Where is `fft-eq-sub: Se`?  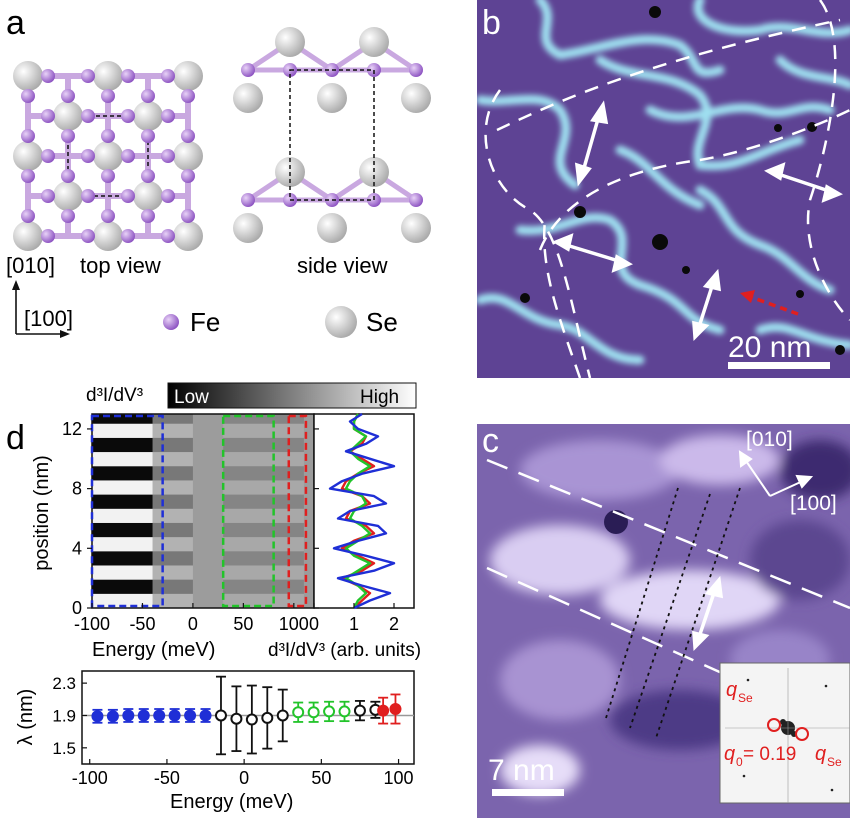
fft-eq-sub: Se is located at coordinates (834, 762).